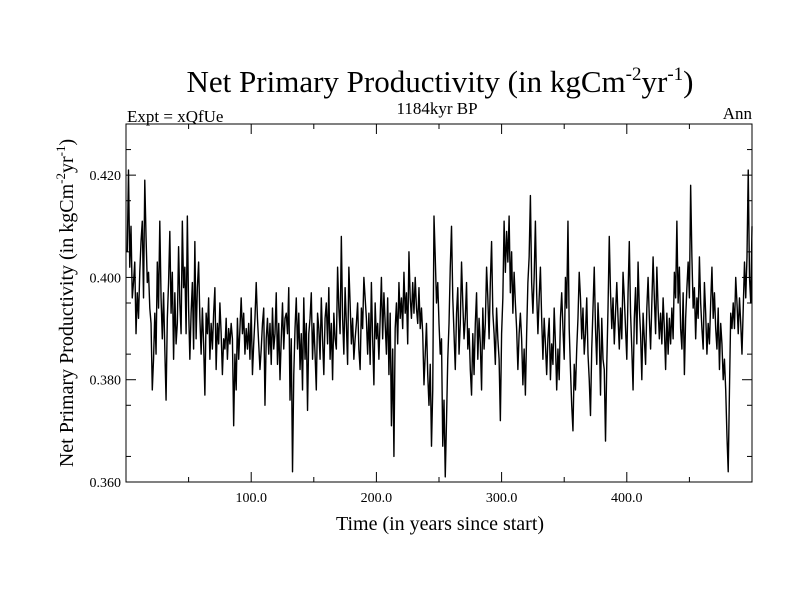 The width and height of the screenshot is (800, 600). Describe the element at coordinates (175, 116) in the screenshot. I see `experiment-label: Expt = xQfUe` at that location.